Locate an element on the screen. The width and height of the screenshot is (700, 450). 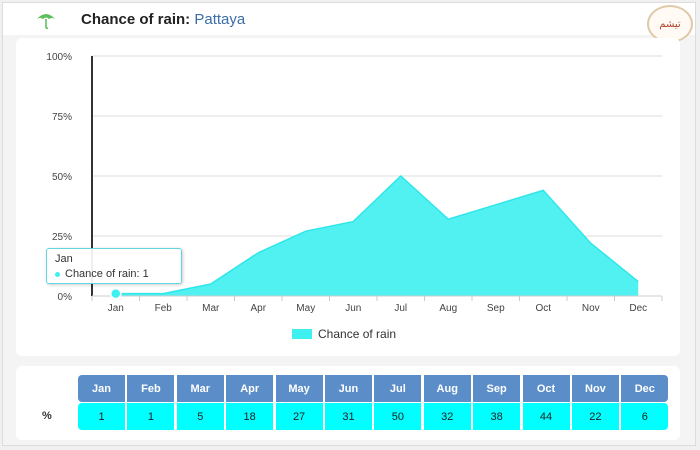
table-header-cell: Apr is located at coordinates (250, 388).